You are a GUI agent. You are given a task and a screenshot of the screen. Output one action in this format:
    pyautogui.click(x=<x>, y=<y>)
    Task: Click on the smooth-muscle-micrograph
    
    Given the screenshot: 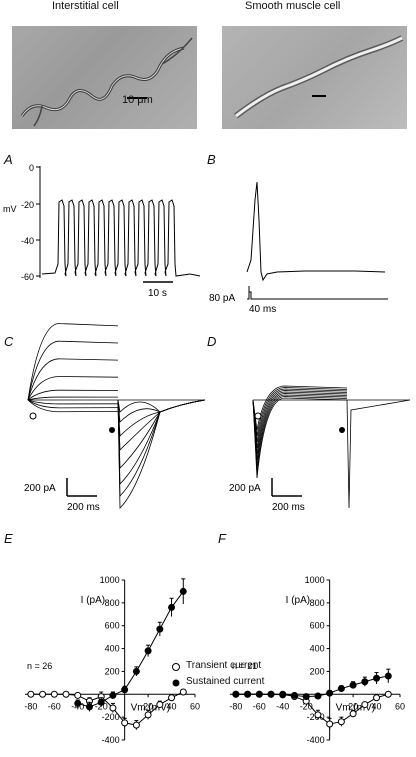 What is the action you would take?
    pyautogui.click(x=314, y=77)
    